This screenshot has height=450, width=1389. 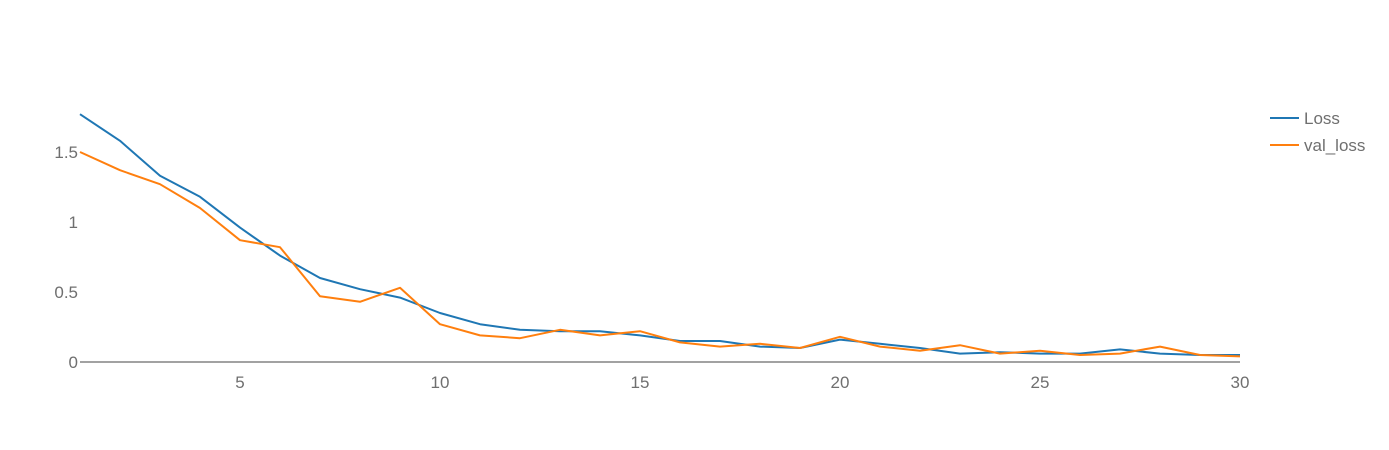 What do you see at coordinates (640, 382) in the screenshot?
I see `x-tick-label: 15` at bounding box center [640, 382].